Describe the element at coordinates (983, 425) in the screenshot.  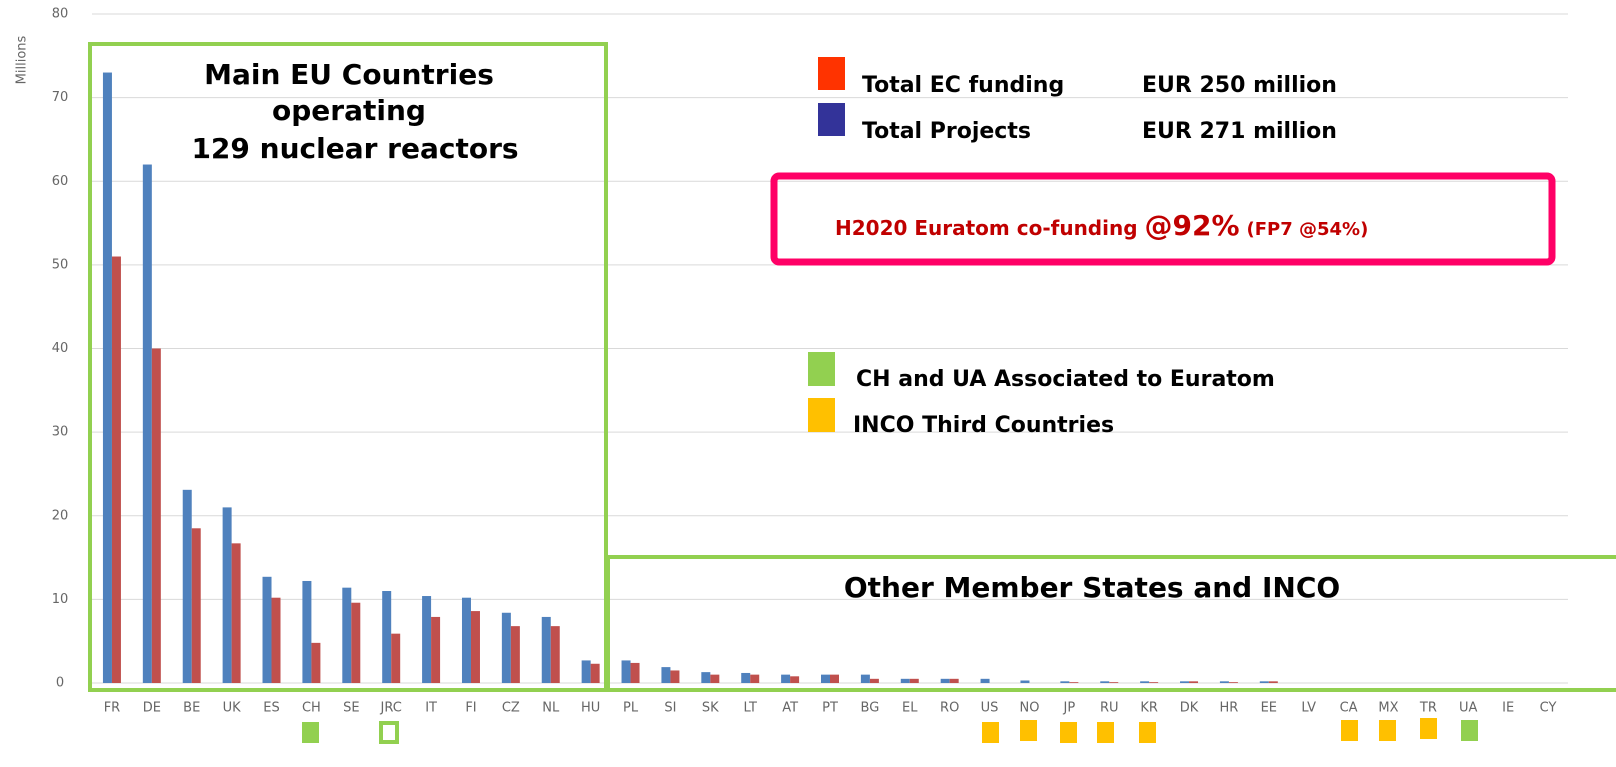
I see `key-label: INCO Third Countries` at that location.